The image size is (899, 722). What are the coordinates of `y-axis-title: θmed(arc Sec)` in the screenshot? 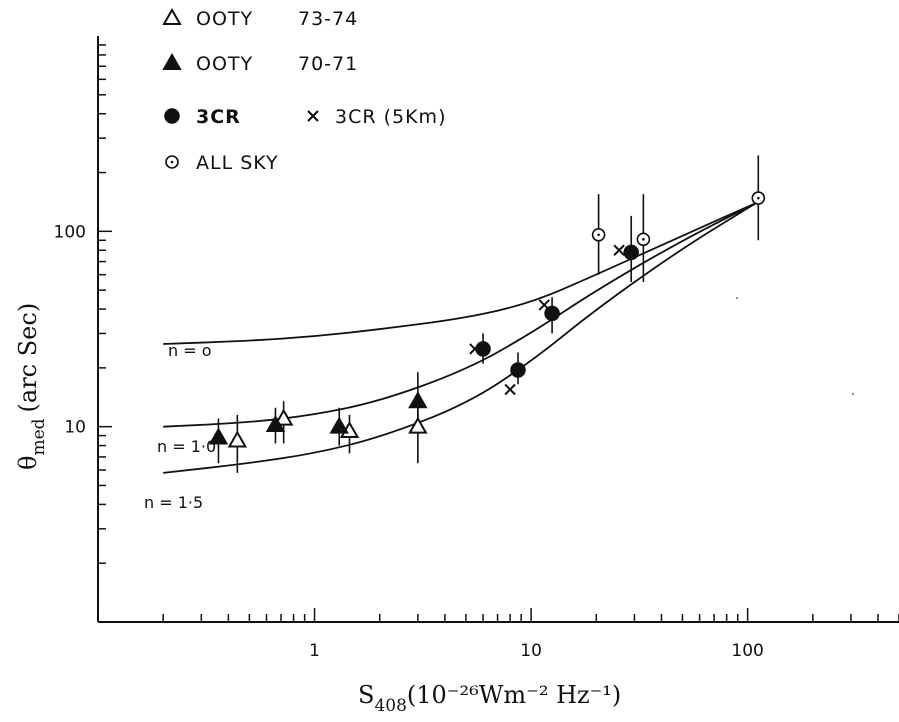 It's located at (31, 386).